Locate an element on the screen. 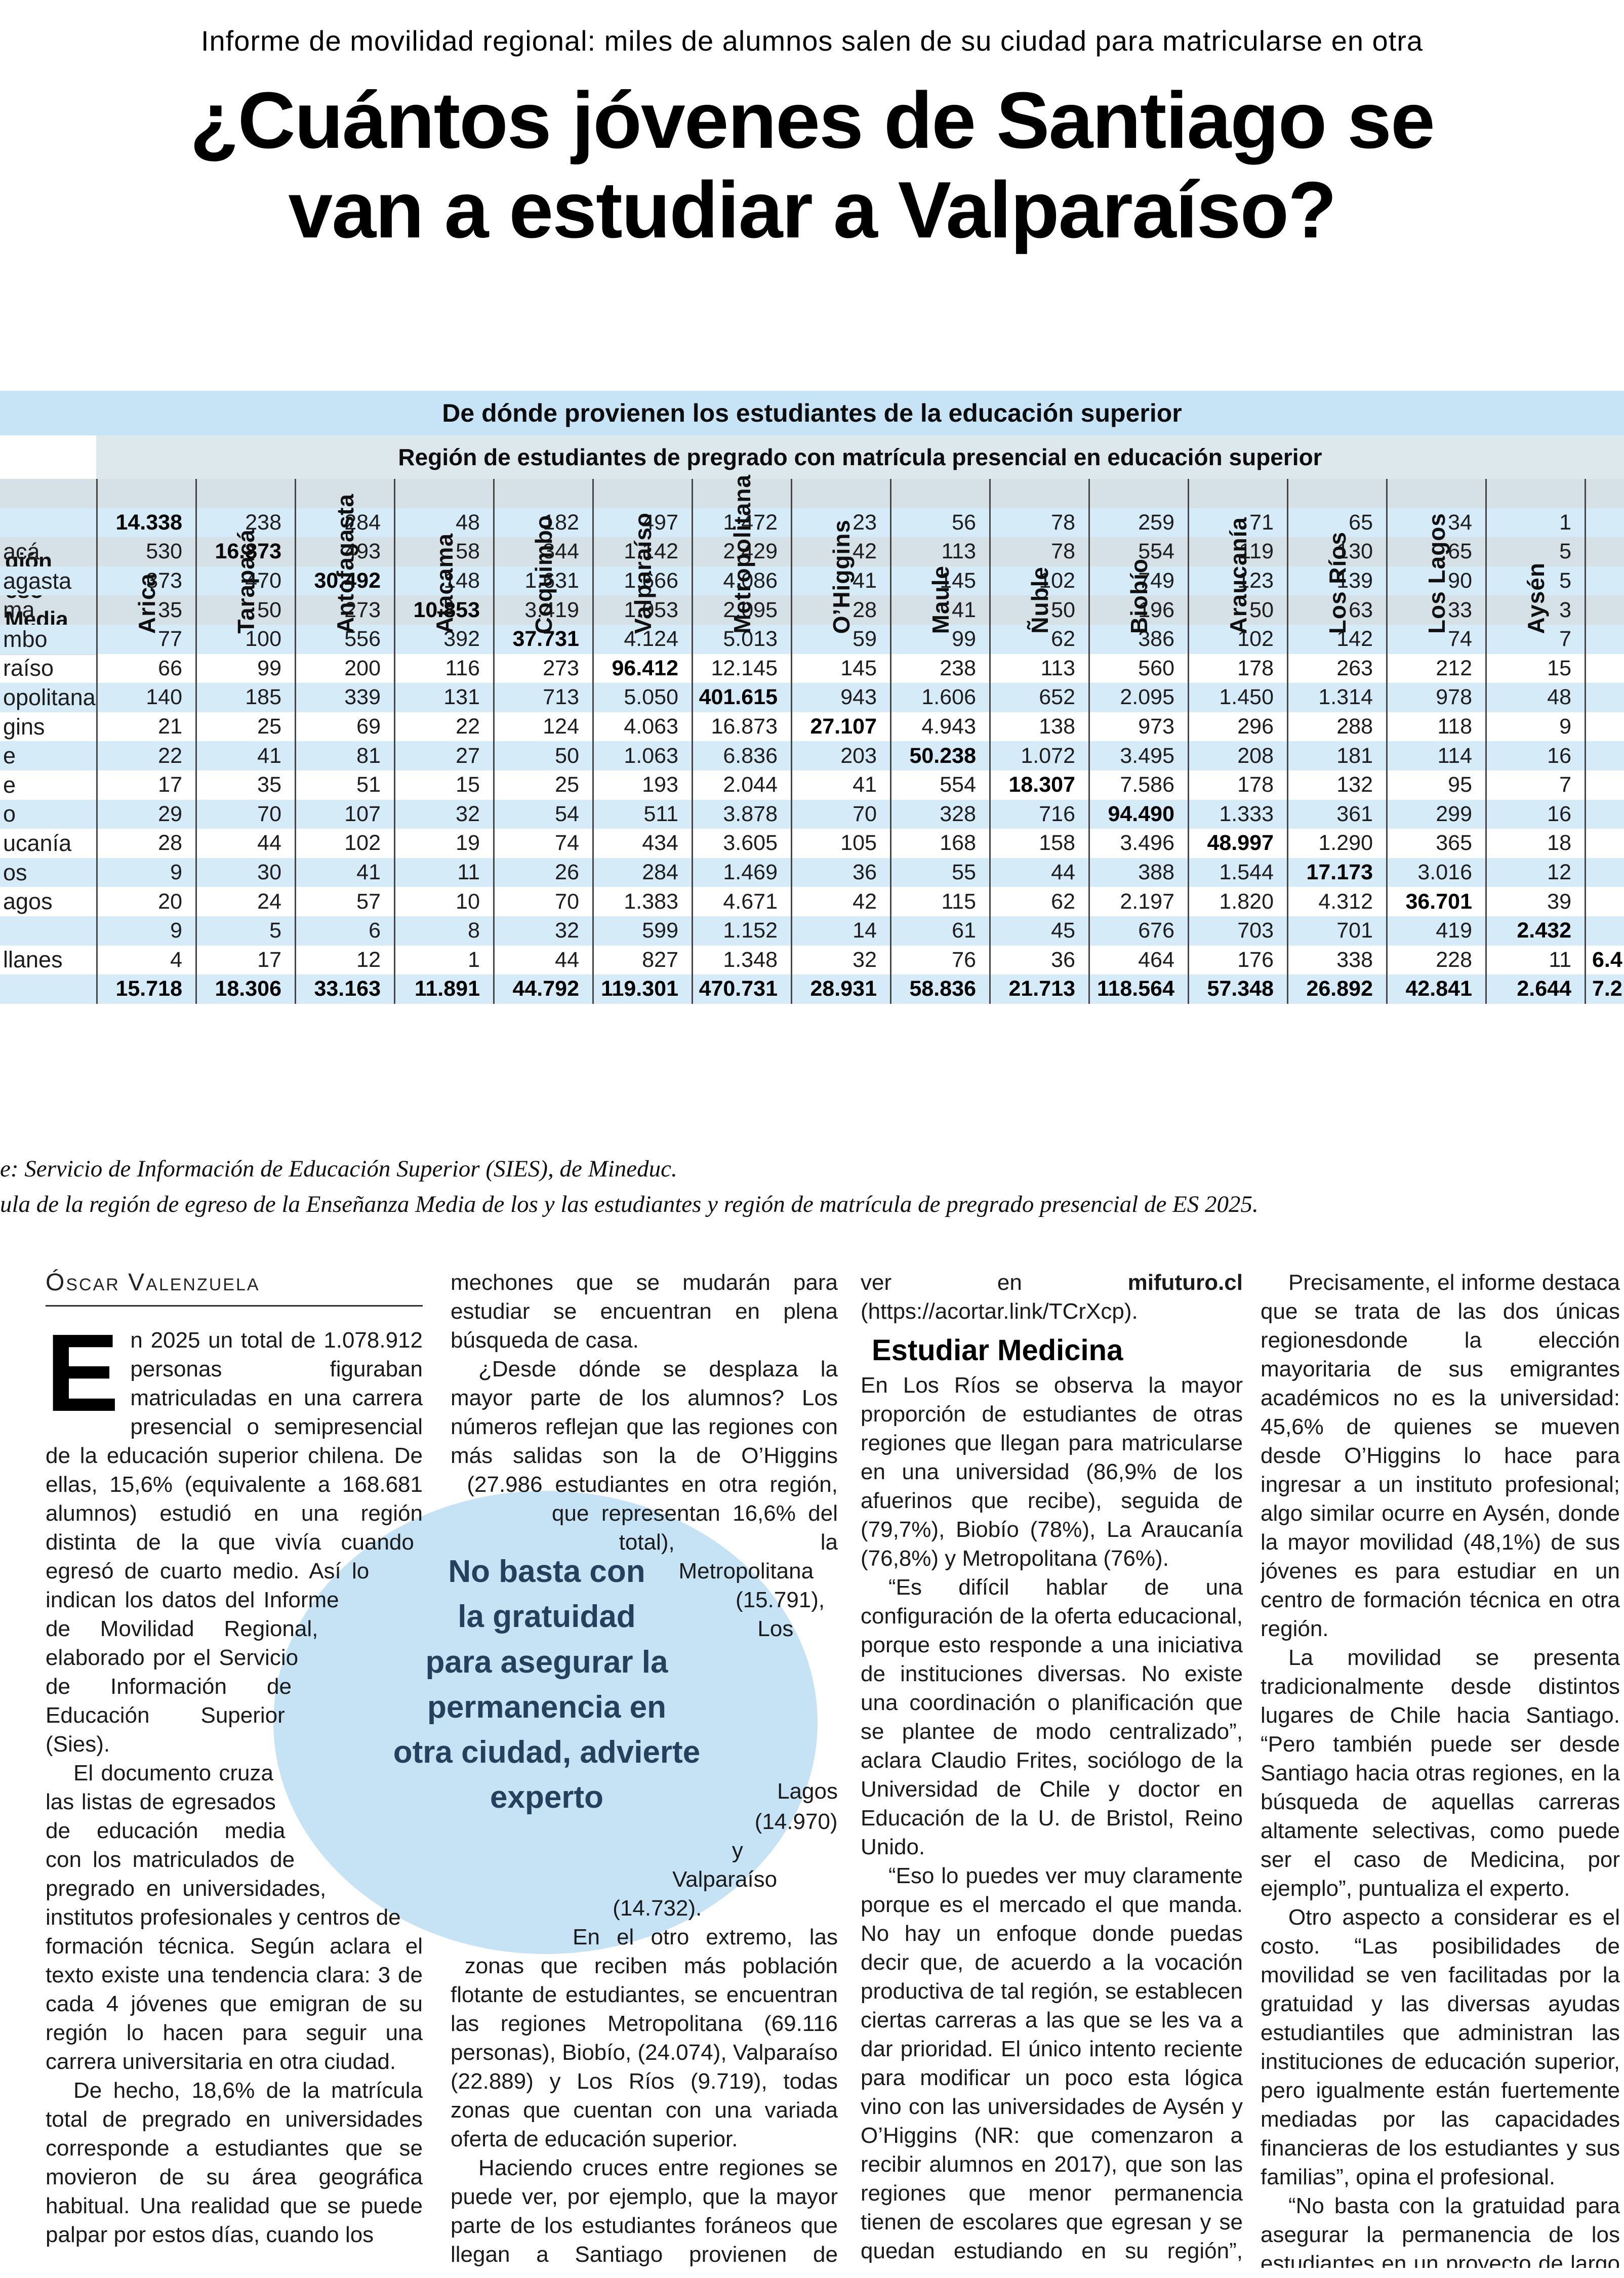 The image size is (1624, 2278). table-cell: 94.490 is located at coordinates (1138, 814).